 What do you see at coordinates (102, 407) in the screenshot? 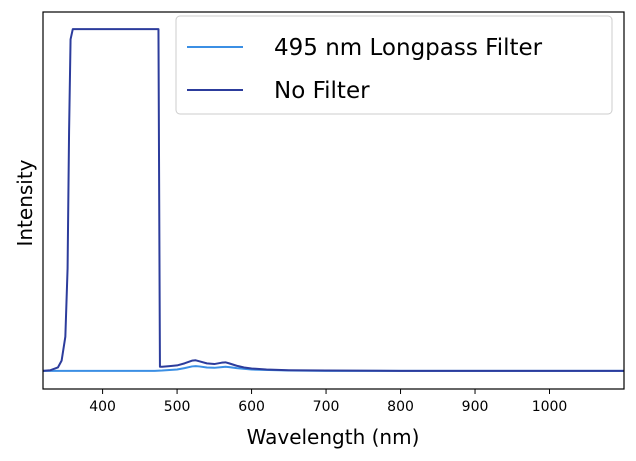
I see `x-tick-label: 400` at bounding box center [102, 407].